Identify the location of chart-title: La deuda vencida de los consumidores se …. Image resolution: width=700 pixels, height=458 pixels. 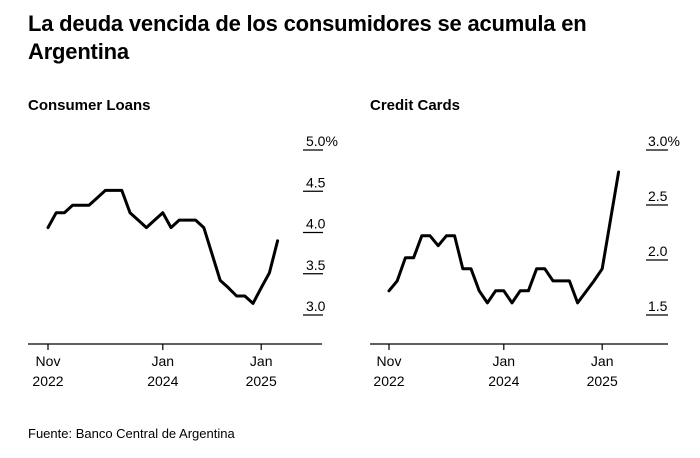
(307, 37).